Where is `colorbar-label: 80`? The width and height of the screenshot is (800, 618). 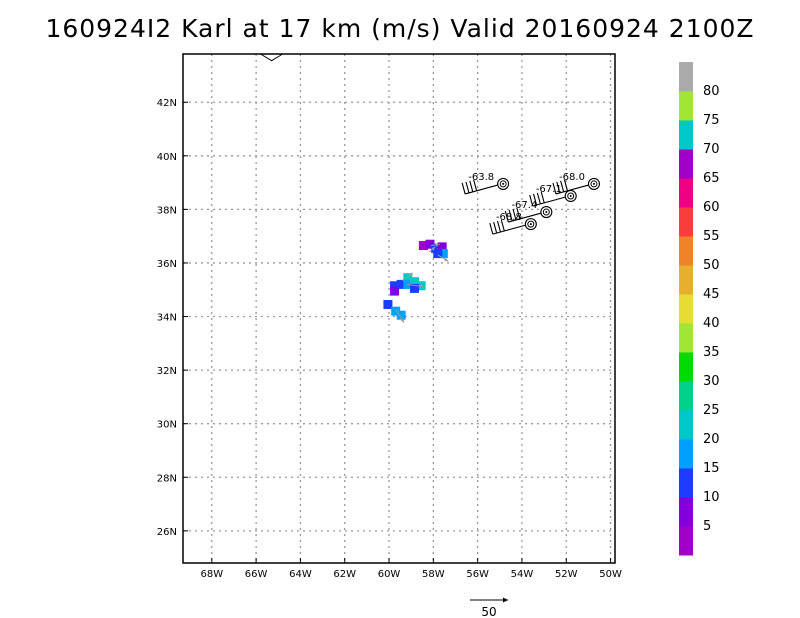
colorbar-label: 80 is located at coordinates (711, 91).